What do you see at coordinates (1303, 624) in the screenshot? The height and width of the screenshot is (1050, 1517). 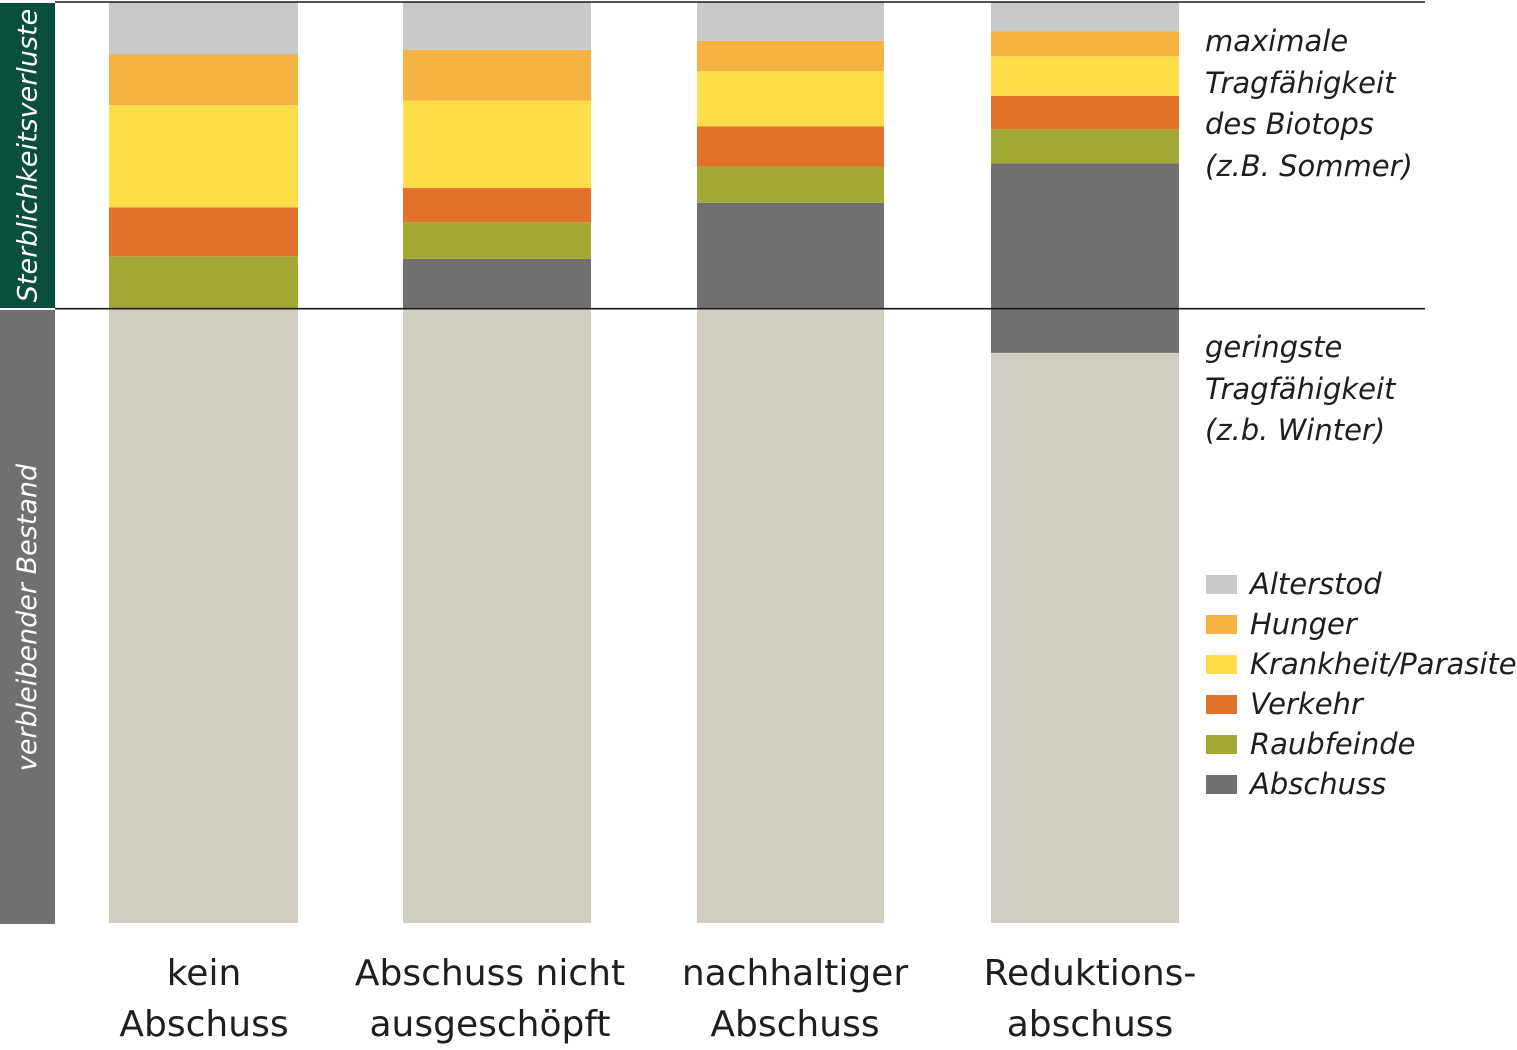 I see `legend-label-hunger: Hunger` at bounding box center [1303, 624].